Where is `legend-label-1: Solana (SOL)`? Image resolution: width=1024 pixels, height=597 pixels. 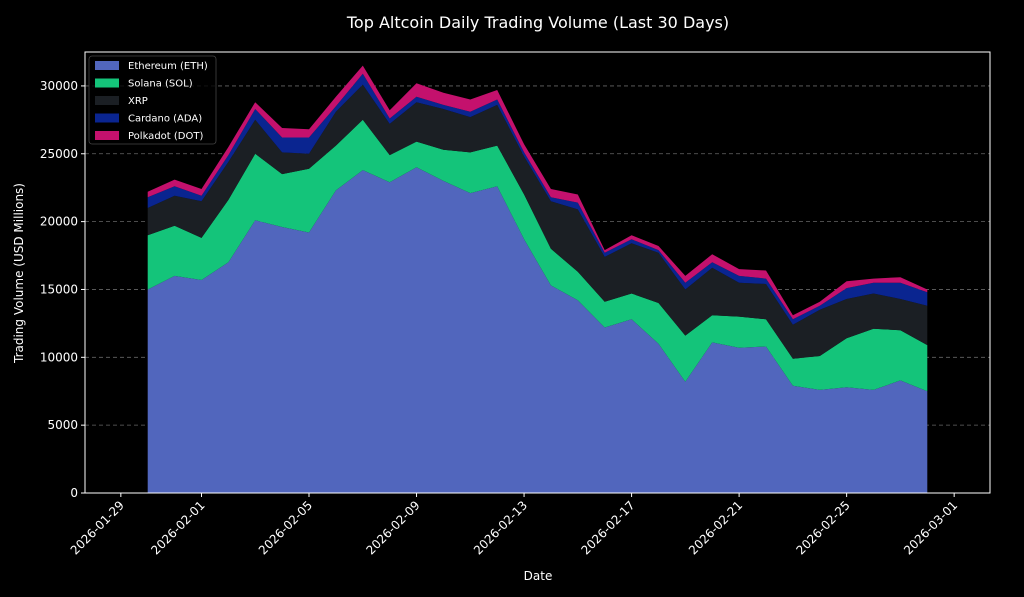
legend-label-1: Solana (SOL) is located at coordinates (160, 84).